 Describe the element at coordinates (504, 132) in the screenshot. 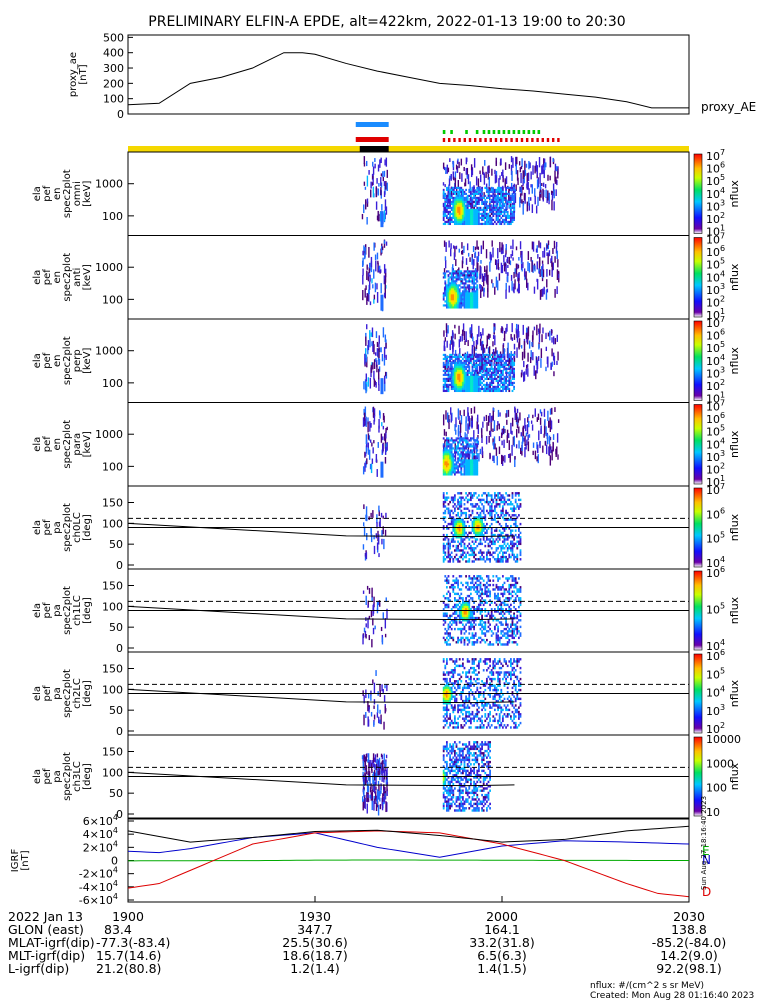

I see `zone-tick-green` at that location.